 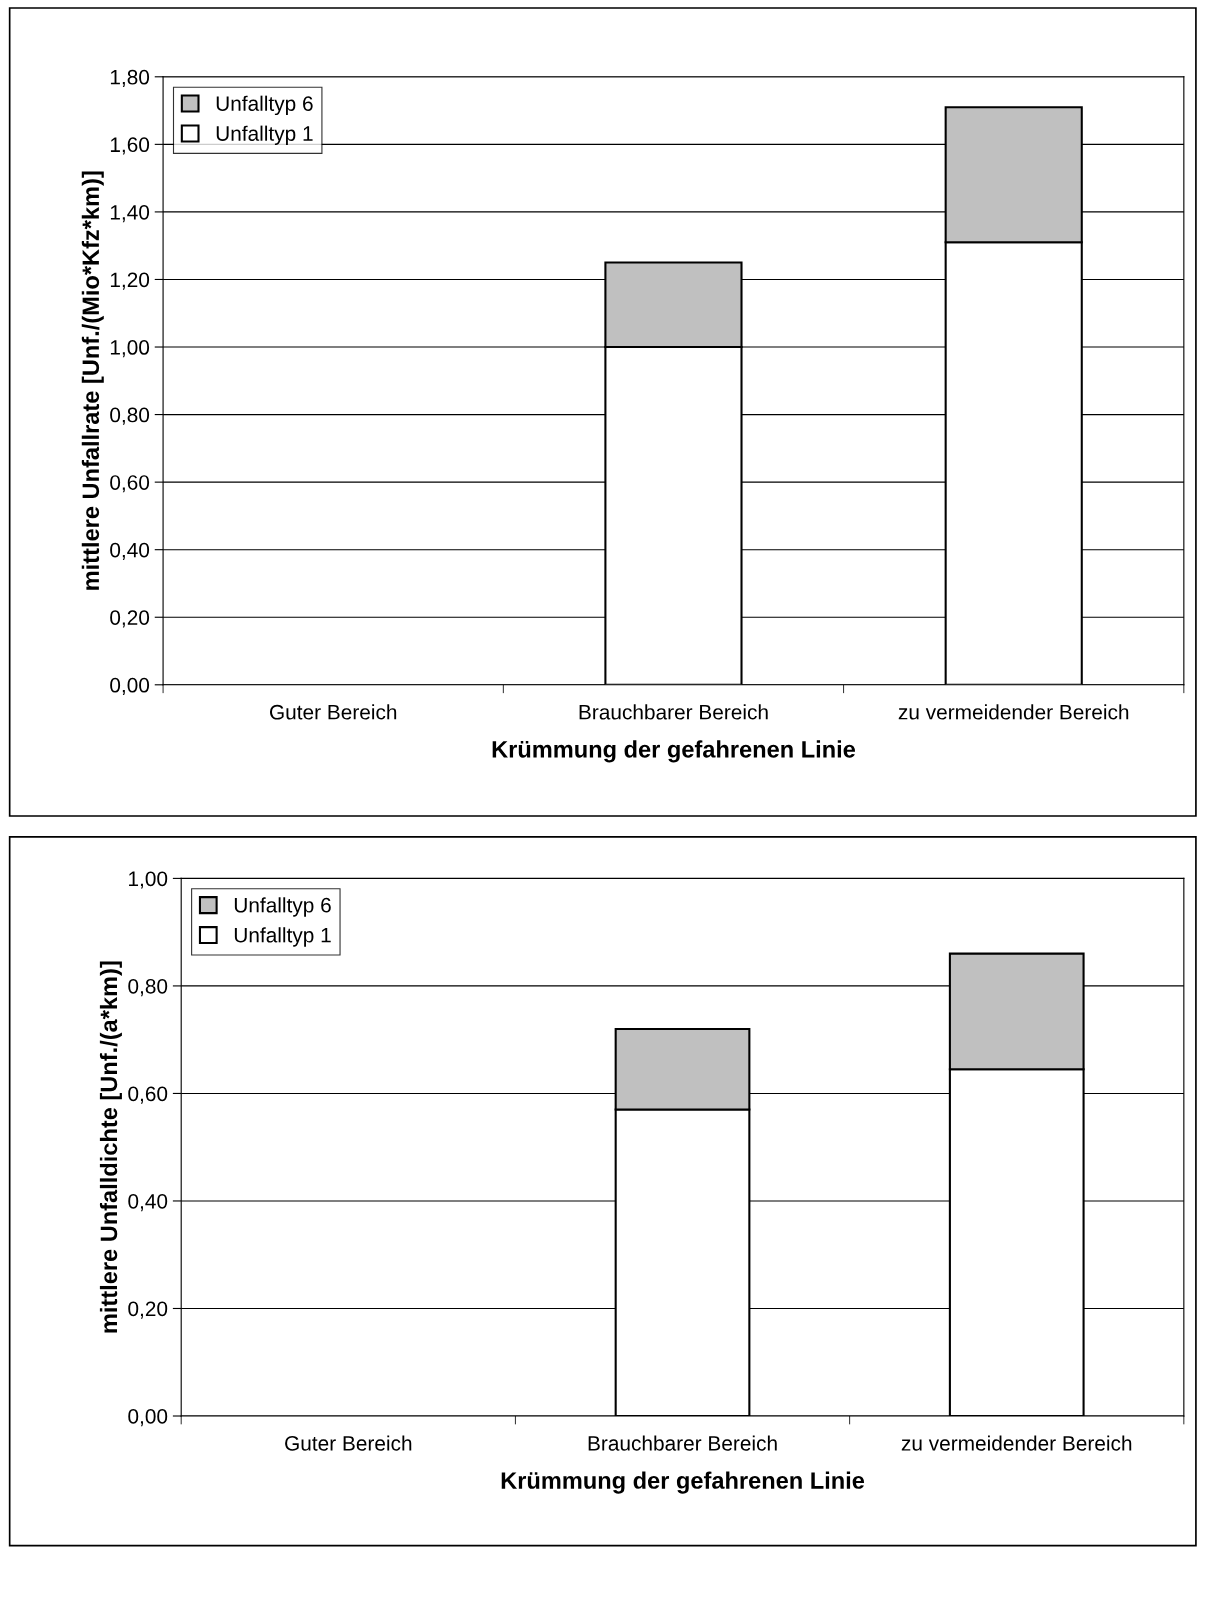 I want to click on y-axis-title: mittlere Unfallrate [Unf./(Mio*Kfz*km)], so click(x=92, y=380).